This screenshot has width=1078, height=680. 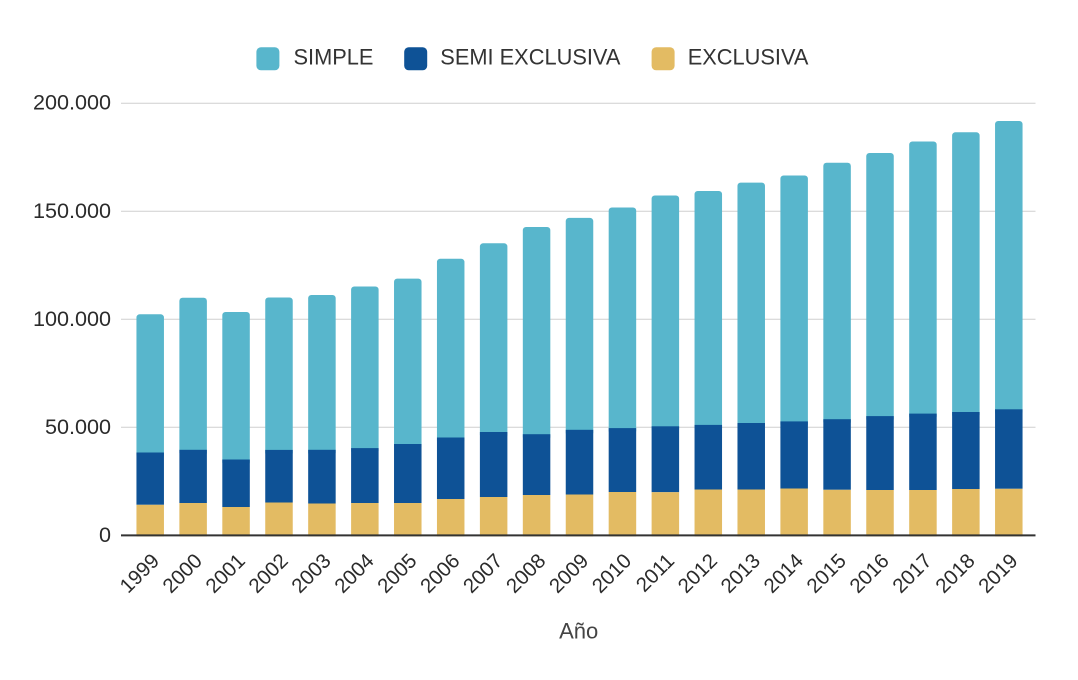 I want to click on svg-text: Año, so click(x=578, y=631).